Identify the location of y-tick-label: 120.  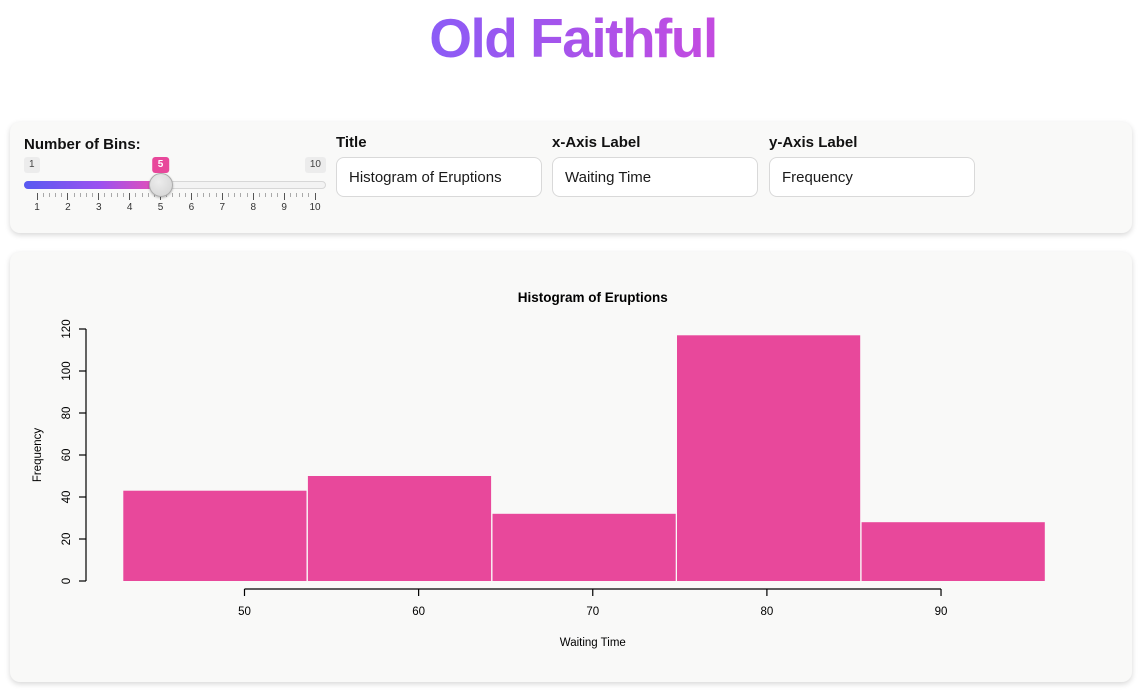
(67, 328).